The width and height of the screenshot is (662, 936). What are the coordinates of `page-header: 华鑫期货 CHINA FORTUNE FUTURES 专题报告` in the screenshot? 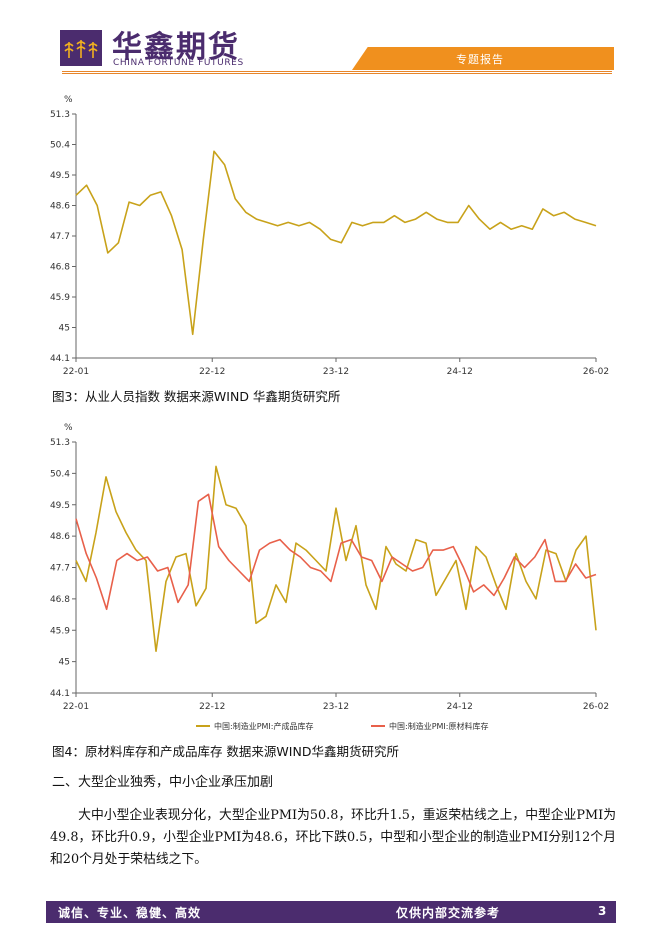 It's located at (331, 40).